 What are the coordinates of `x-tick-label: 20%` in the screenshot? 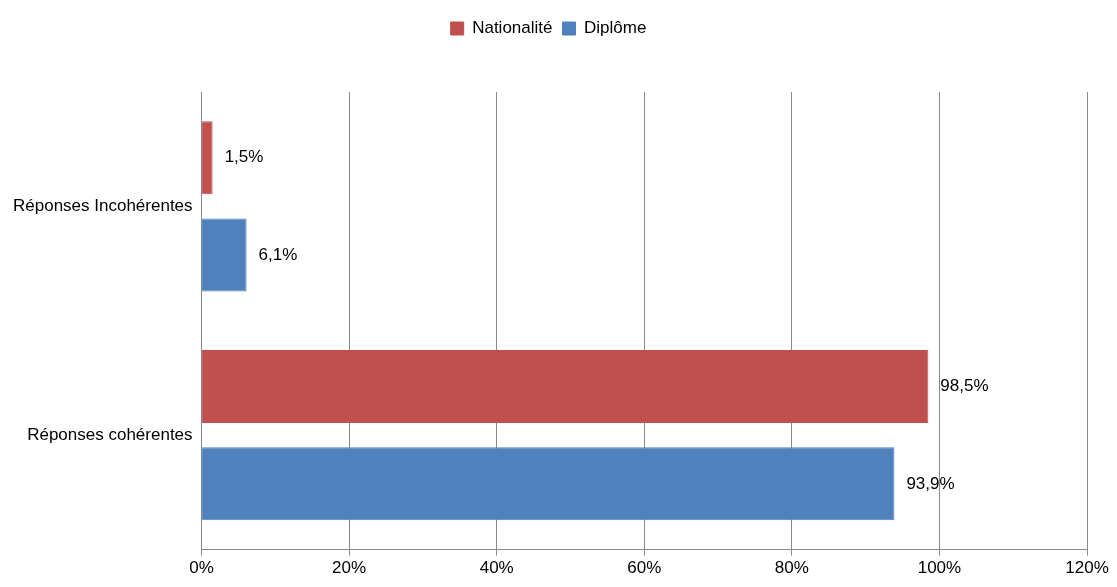 It's located at (349, 568).